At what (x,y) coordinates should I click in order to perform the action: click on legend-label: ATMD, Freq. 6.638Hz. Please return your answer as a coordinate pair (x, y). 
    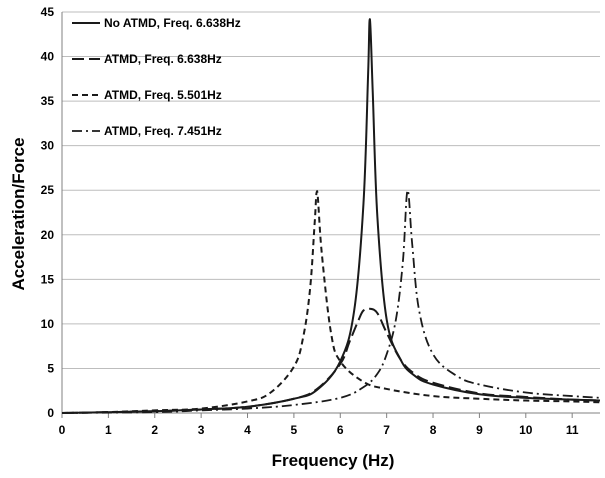
    Looking at the image, I should click on (163, 59).